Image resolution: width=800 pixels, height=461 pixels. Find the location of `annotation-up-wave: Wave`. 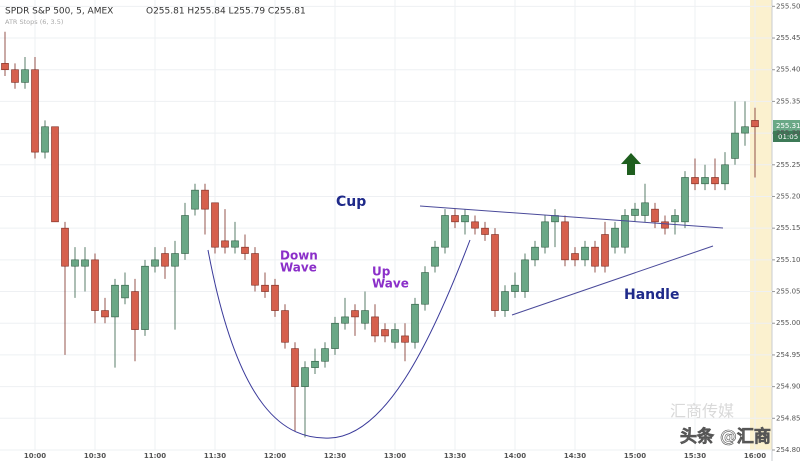

annotation-up-wave: Wave is located at coordinates (390, 284).